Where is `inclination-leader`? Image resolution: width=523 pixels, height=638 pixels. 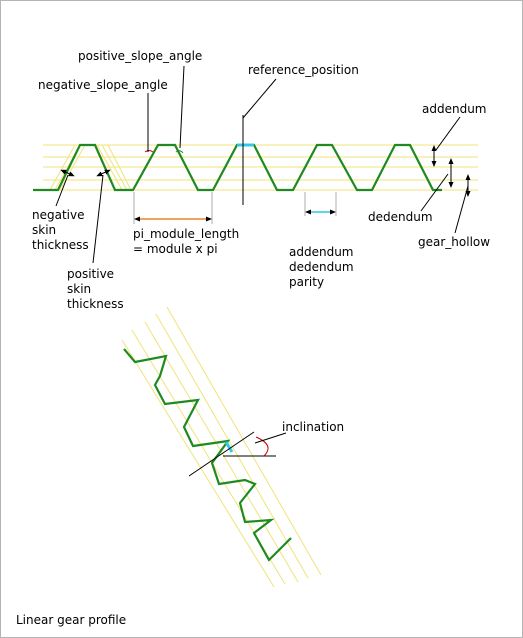
inclination-leader is located at coordinates (270, 438).